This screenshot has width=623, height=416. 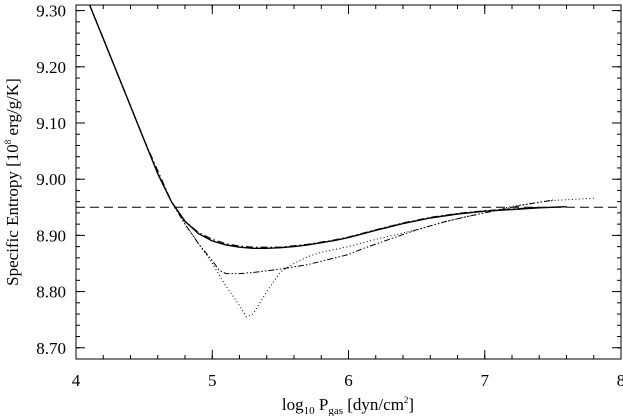 What do you see at coordinates (373, 404) in the screenshot?
I see `x-axis-title-unit-pre: [dyn/cm` at bounding box center [373, 404].